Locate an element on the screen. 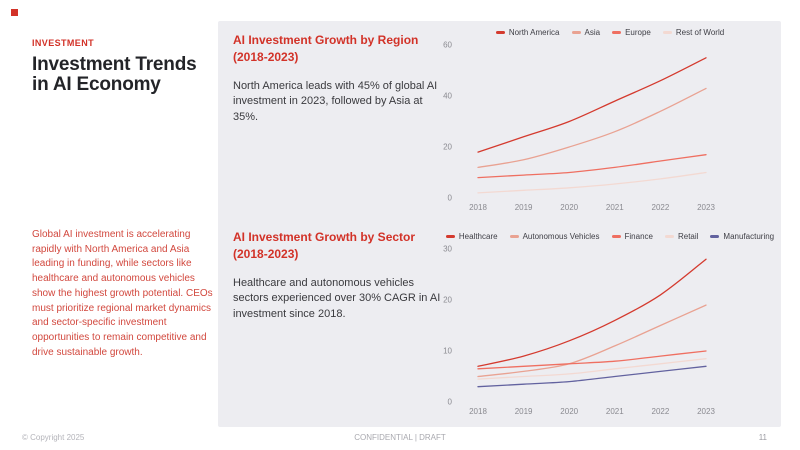 This screenshot has width=800, height=450. series-line-north-america is located at coordinates (592, 105).